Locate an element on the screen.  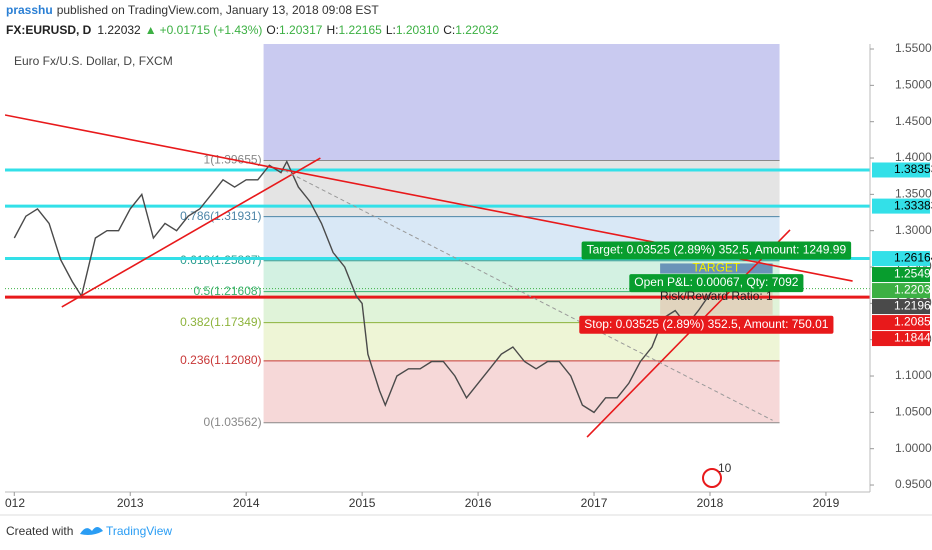
y-tick-label: 1.05000 is located at coordinates (913, 412).